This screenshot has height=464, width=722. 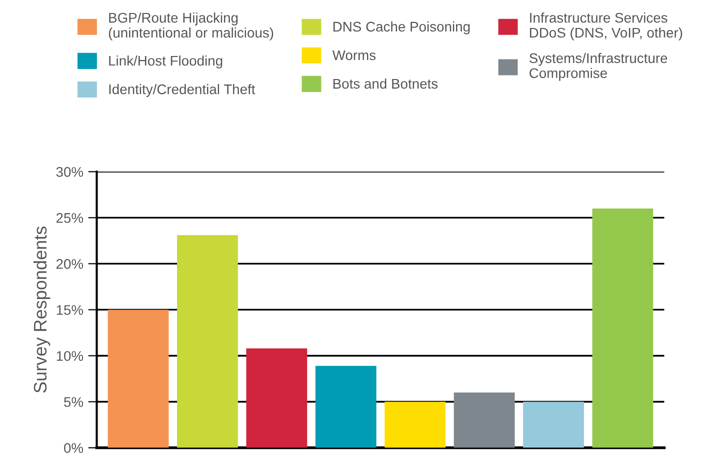 I want to click on legend-label: Link/Host Flooding, so click(x=165, y=61).